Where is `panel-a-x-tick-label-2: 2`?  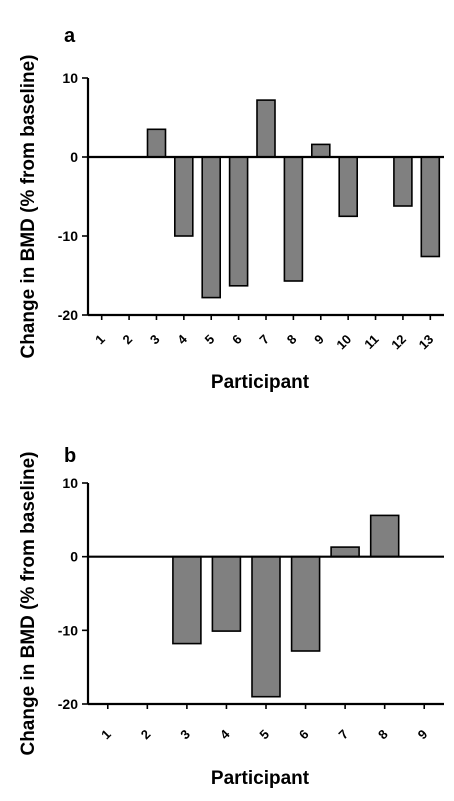 panel-a-x-tick-label-2: 2 is located at coordinates (127, 340).